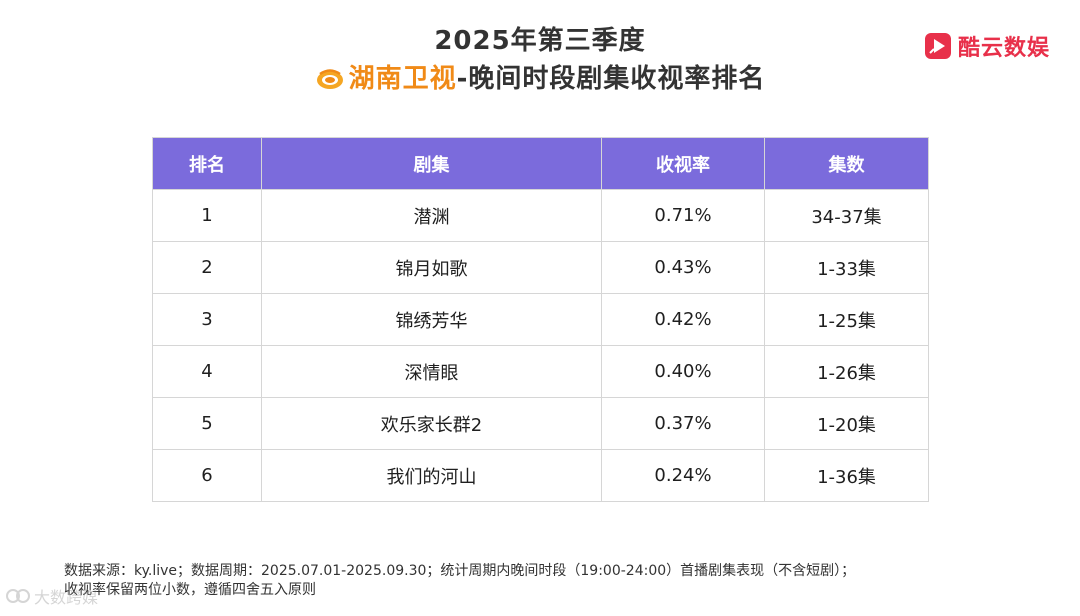  Describe the element at coordinates (431, 163) in the screenshot. I see `column-header-title: 剧集` at that location.